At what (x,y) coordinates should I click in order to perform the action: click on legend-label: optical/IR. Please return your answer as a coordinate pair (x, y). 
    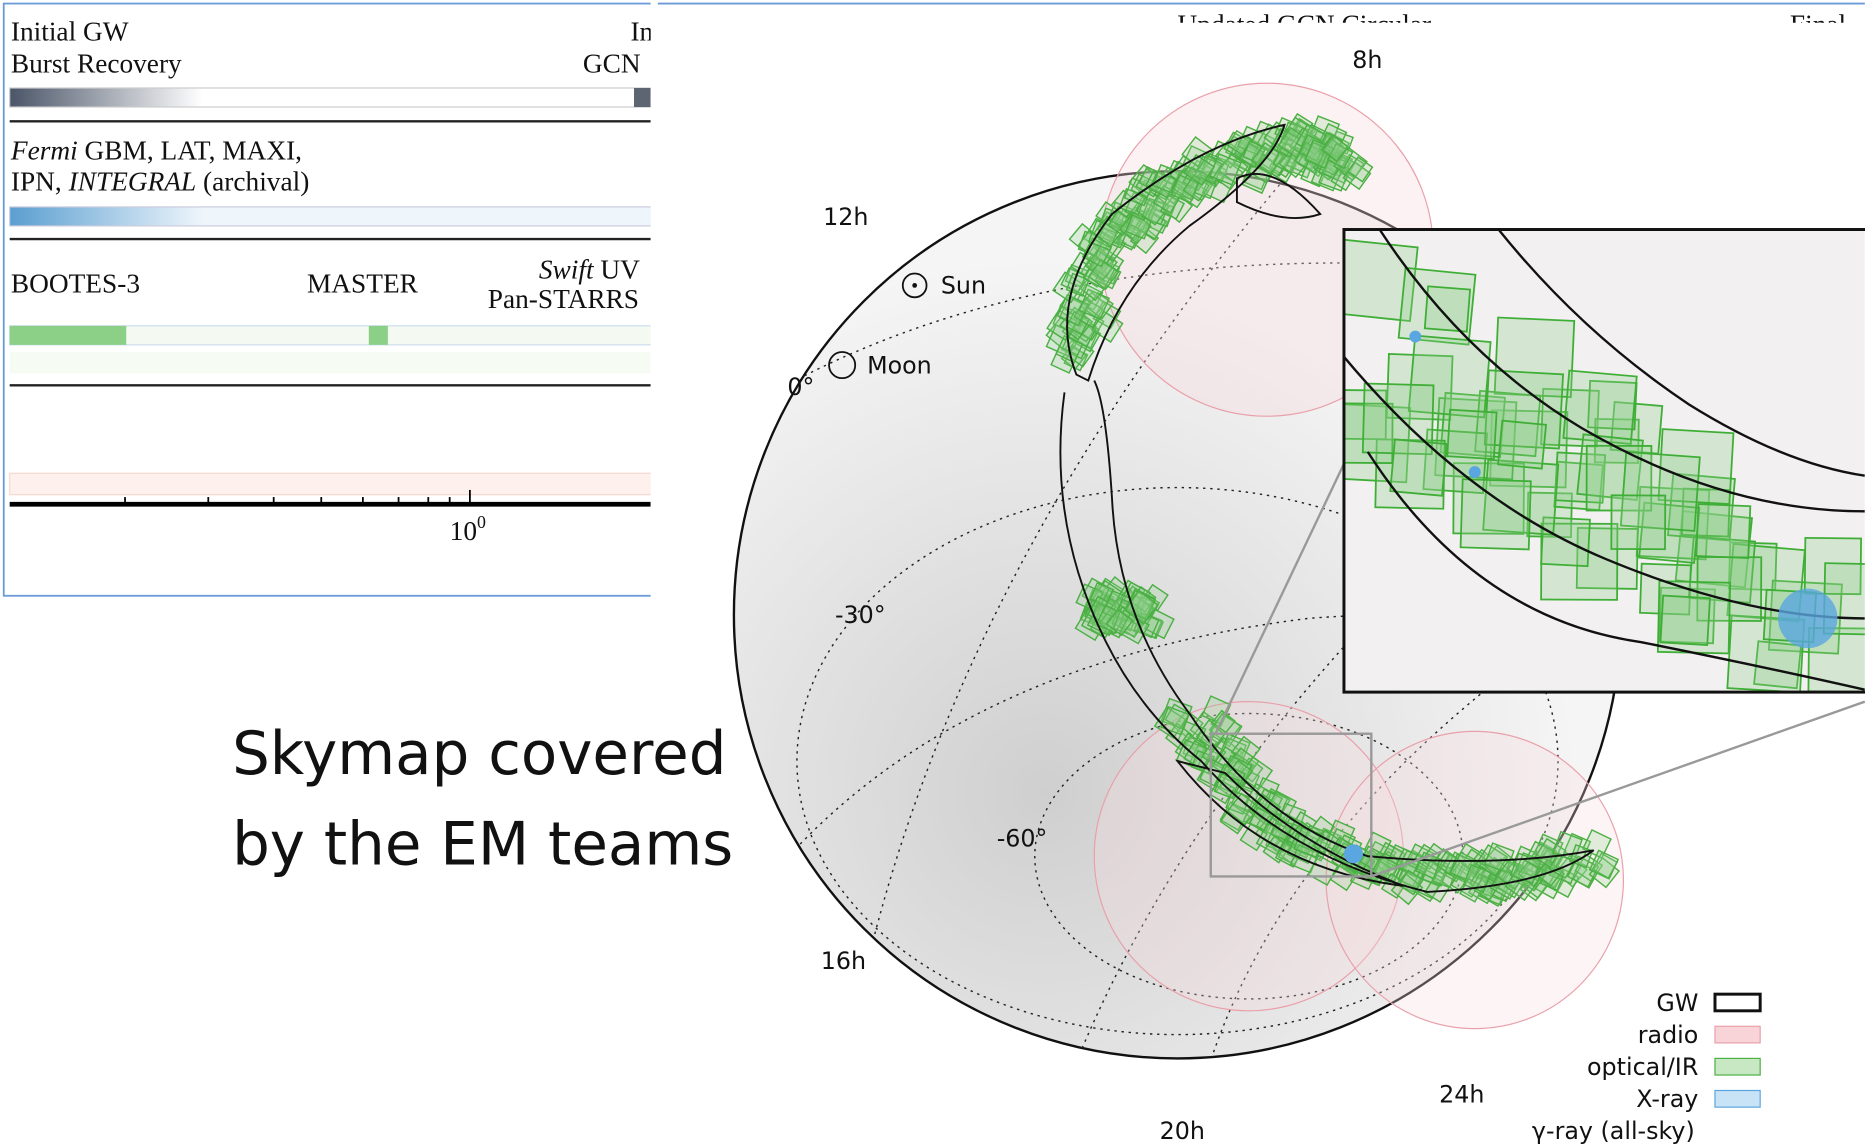
    Looking at the image, I should click on (1642, 1067).